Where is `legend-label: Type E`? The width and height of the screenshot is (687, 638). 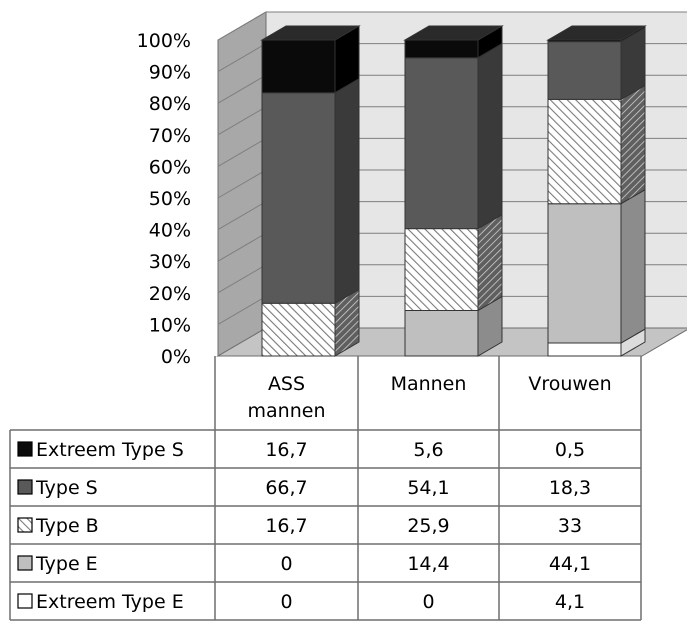 legend-label: Type E is located at coordinates (66, 564).